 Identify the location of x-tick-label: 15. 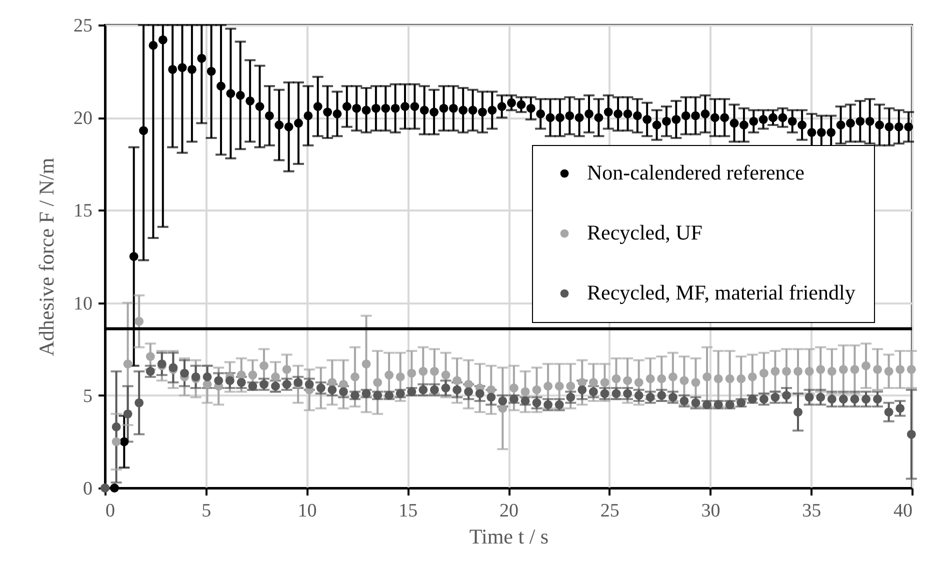
(408, 511).